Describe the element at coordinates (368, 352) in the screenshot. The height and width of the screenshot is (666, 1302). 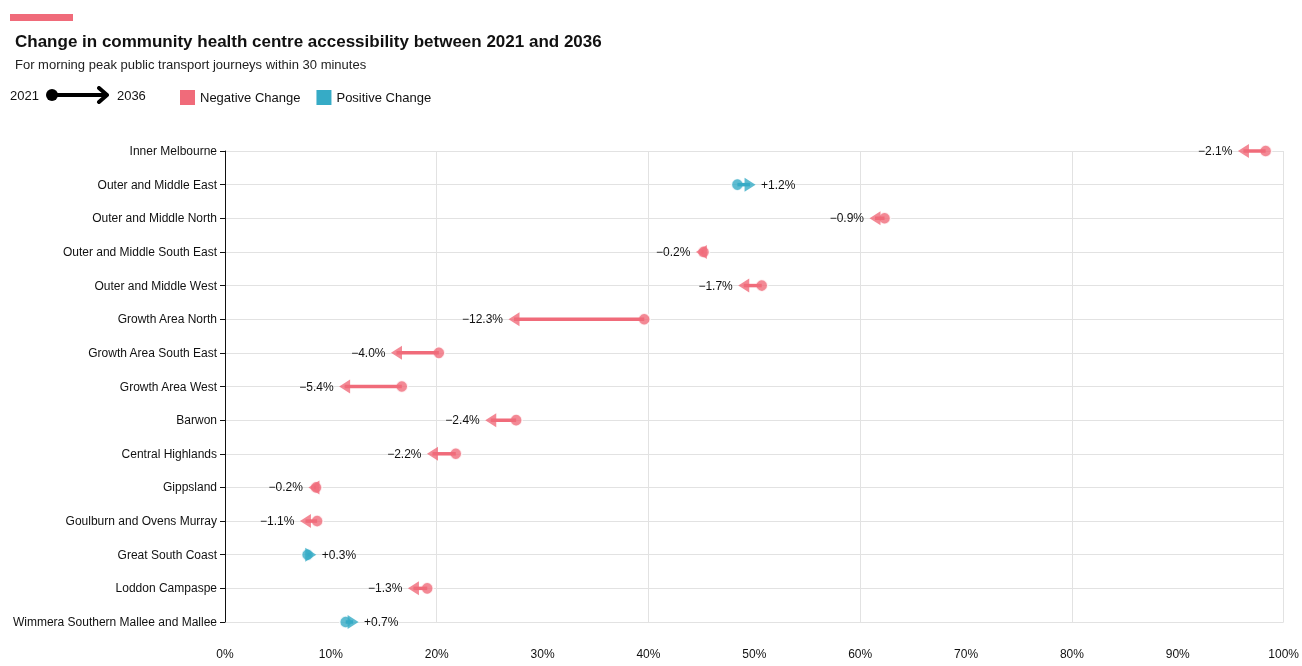
I see `data-label: −4.0%` at that location.